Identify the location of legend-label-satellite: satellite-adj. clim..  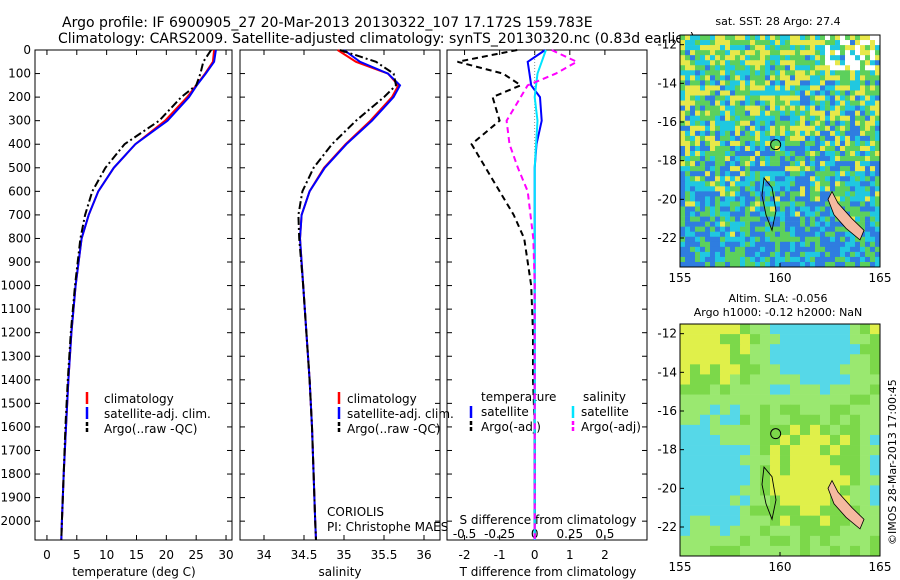
(400, 414).